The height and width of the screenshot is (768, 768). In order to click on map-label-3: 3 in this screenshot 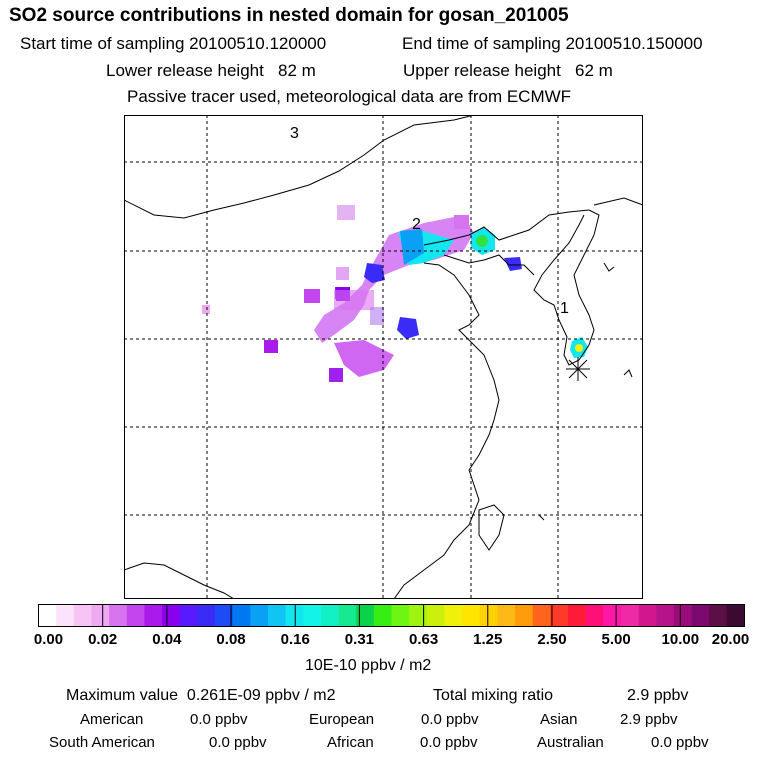, I will do `click(294, 133)`.